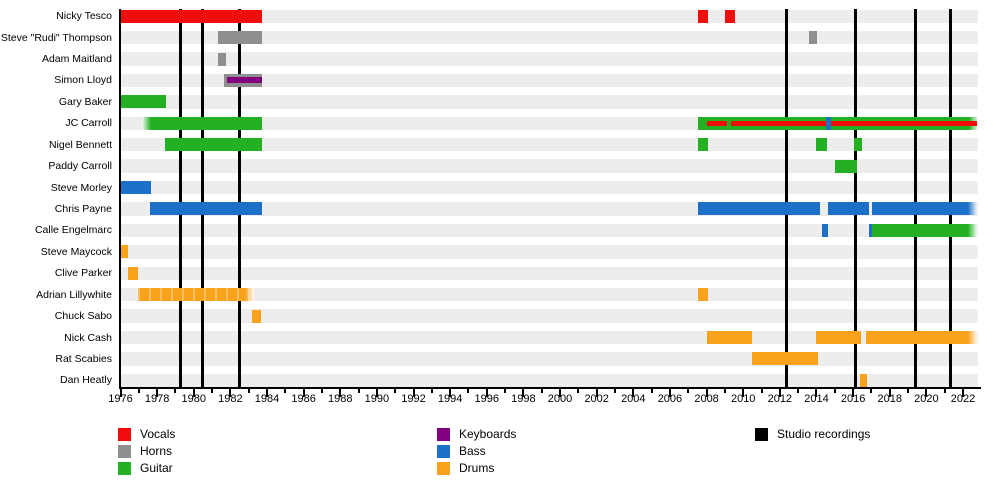 The image size is (1000, 484). I want to click on legend-label: Vocals, so click(158, 433).